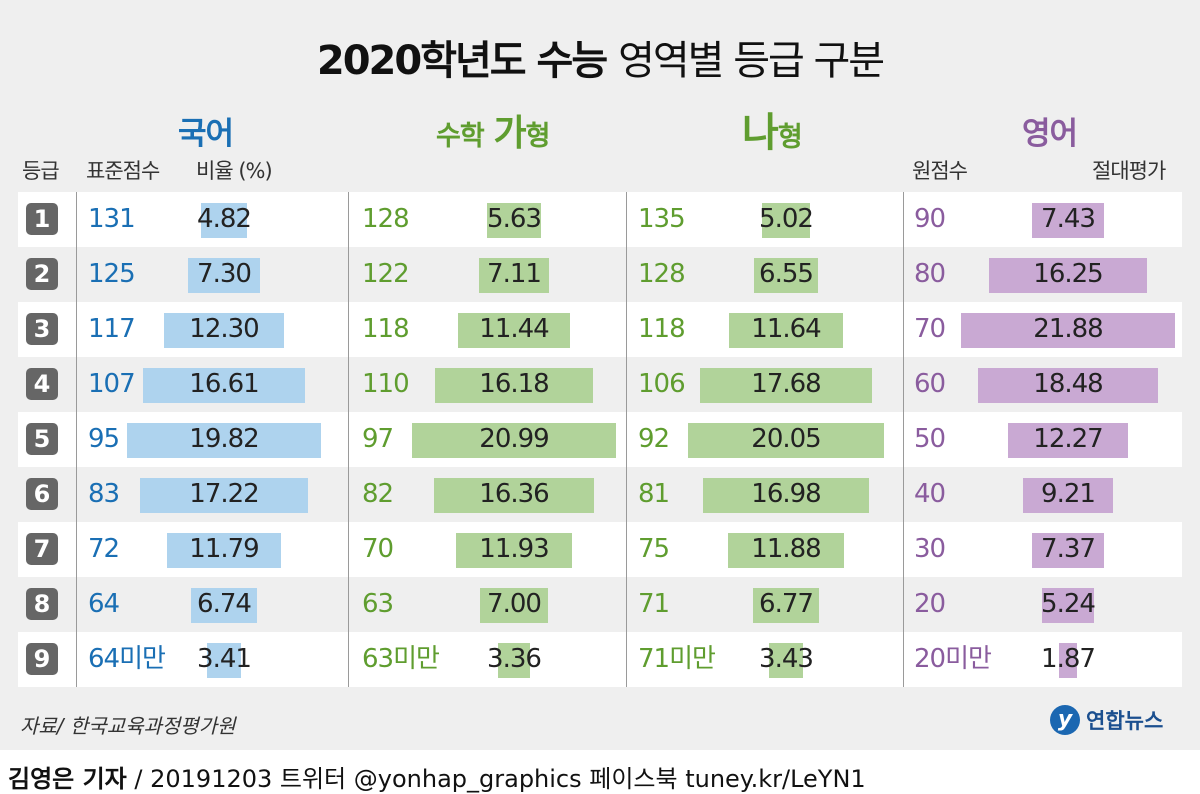  I want to click on section-math-na-title: 나형, so click(772, 129).